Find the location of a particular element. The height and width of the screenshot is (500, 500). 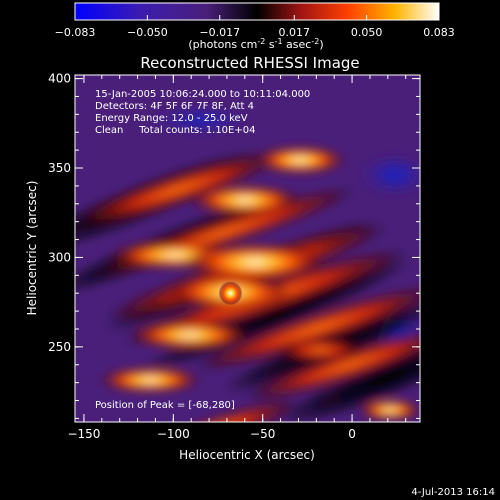

y-tick-label: 350 is located at coordinates (59, 168).